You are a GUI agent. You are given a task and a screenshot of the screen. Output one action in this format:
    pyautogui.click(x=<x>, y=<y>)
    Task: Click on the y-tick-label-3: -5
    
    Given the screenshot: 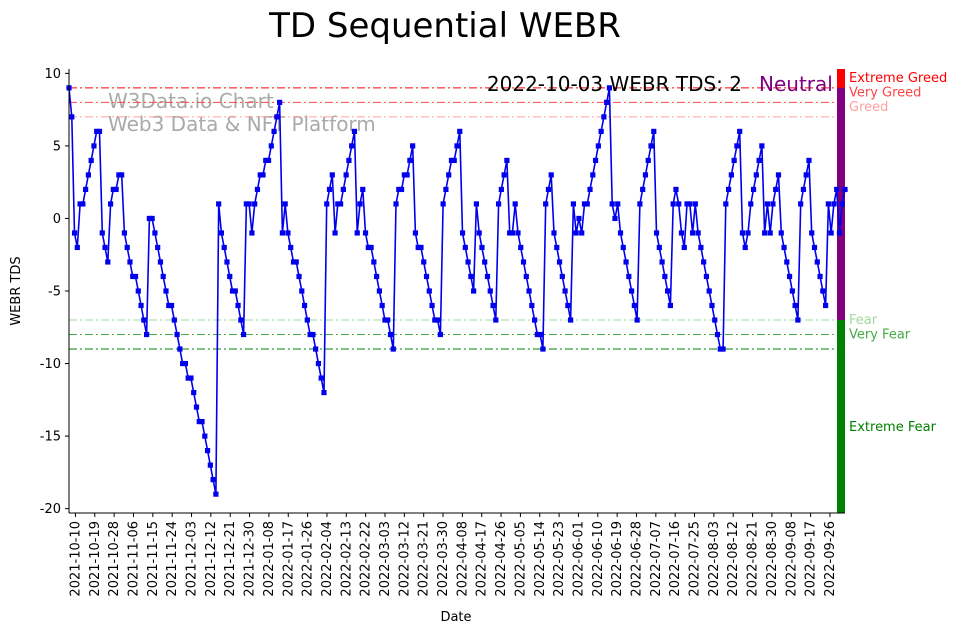 What is the action you would take?
    pyautogui.click(x=54, y=292)
    